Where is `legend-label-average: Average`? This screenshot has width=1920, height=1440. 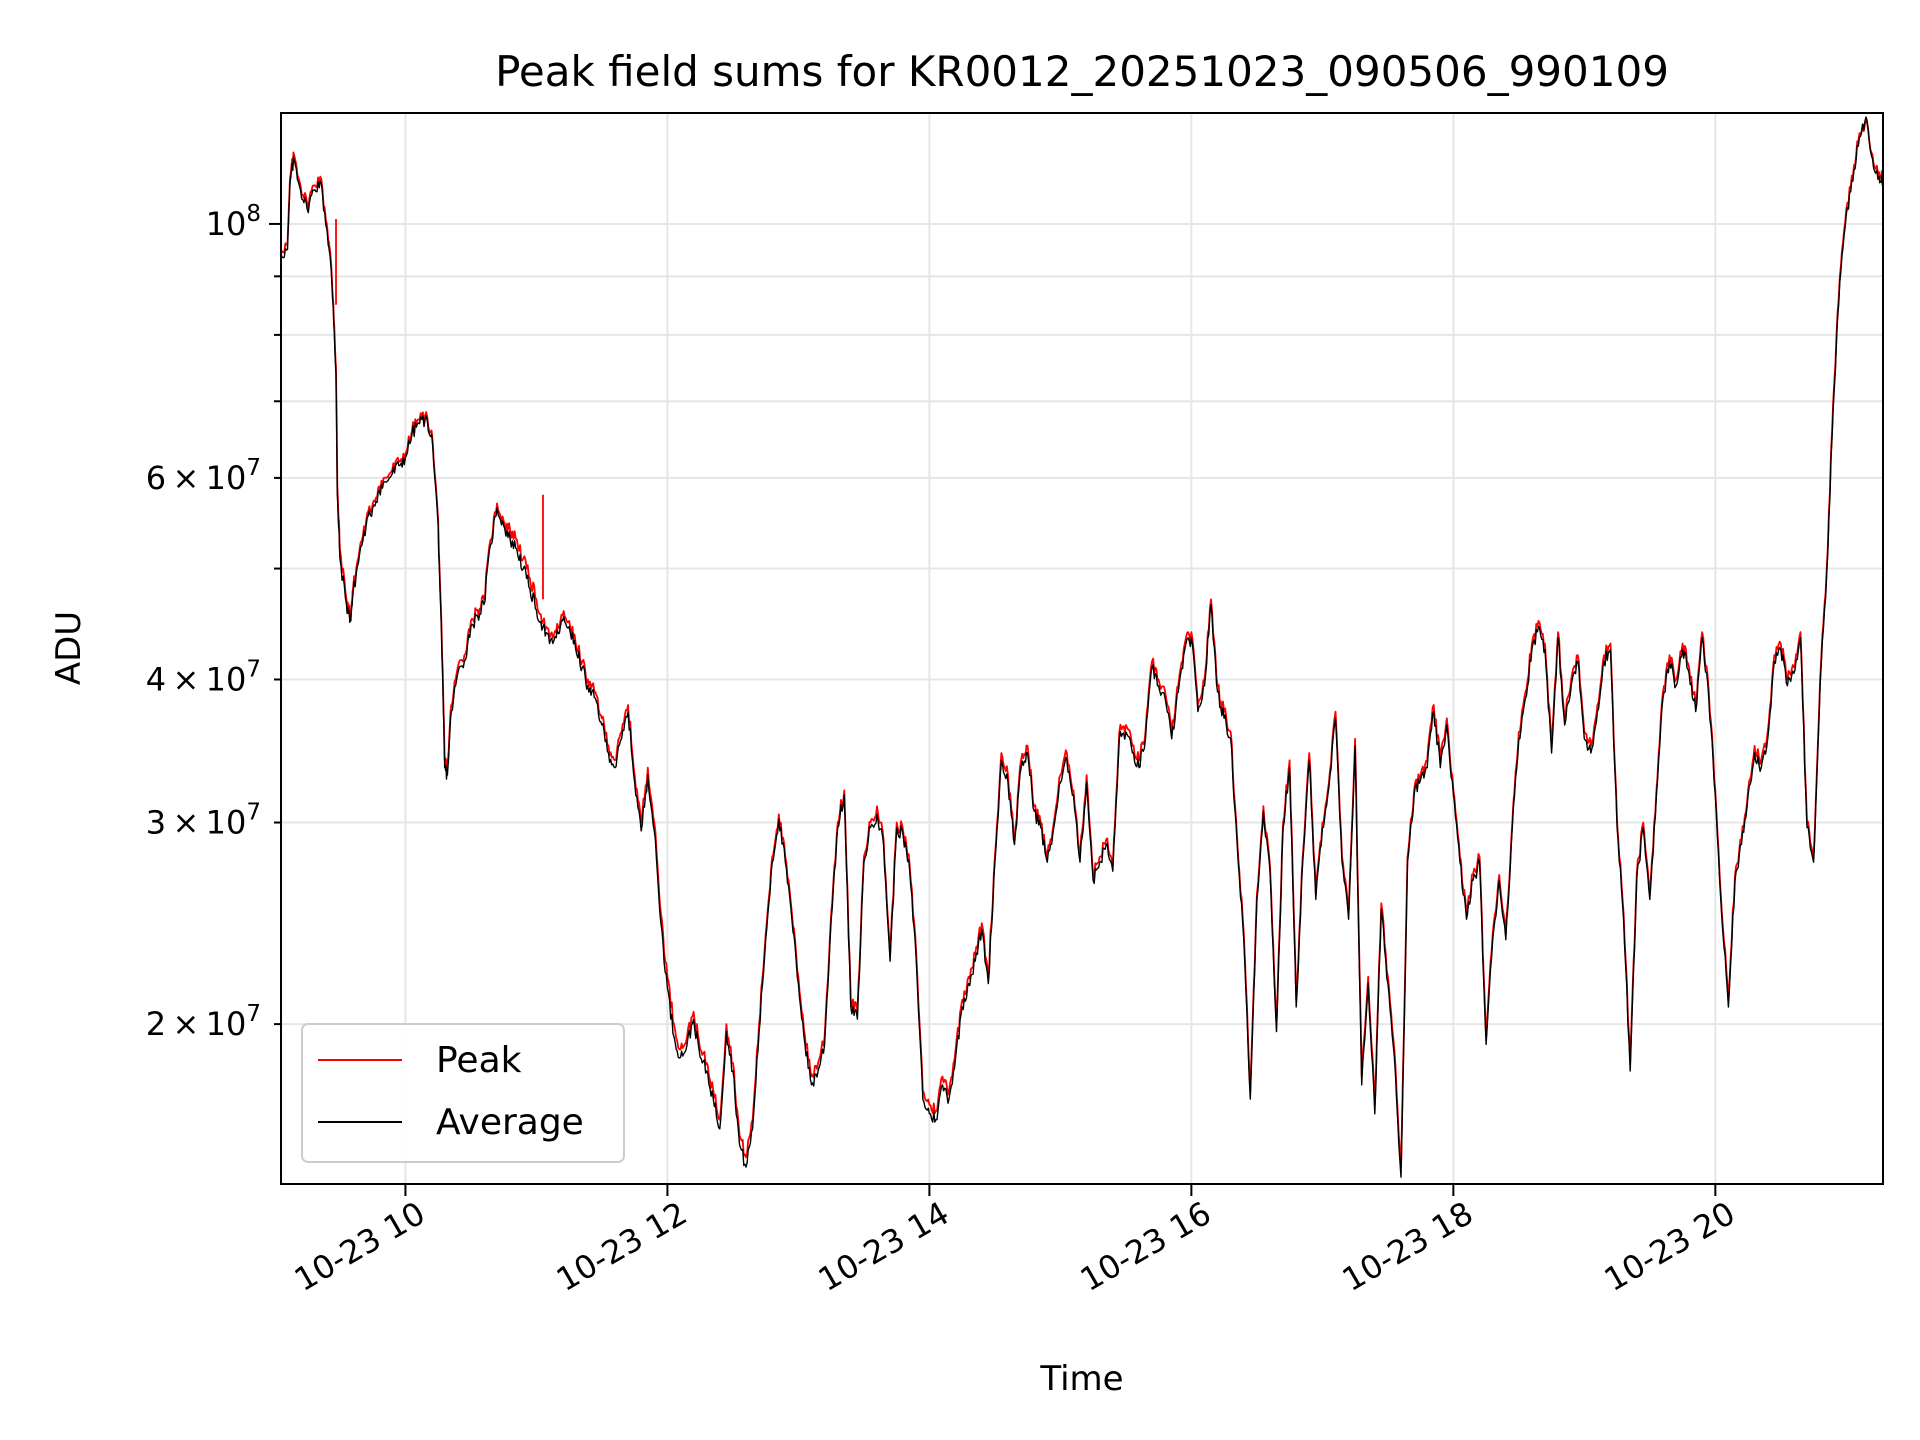 legend-label-average: Average is located at coordinates (510, 1122).